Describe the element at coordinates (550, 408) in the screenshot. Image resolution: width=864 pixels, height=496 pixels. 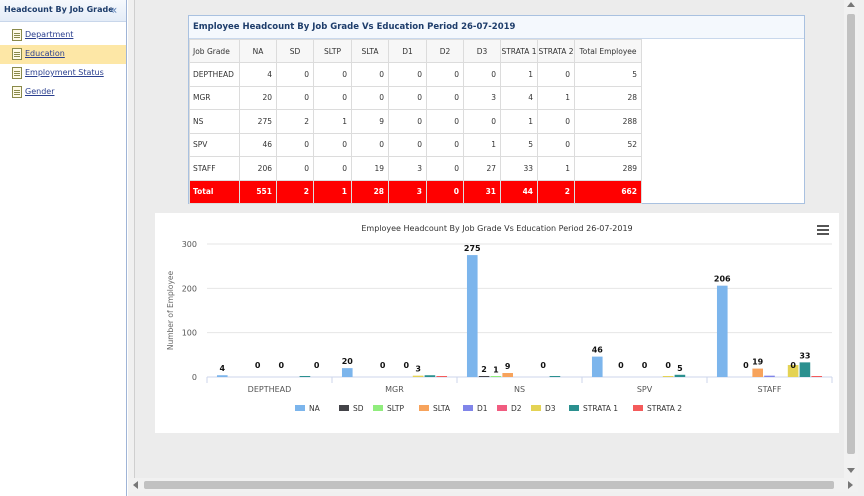
I see `legend-label: D3` at that location.